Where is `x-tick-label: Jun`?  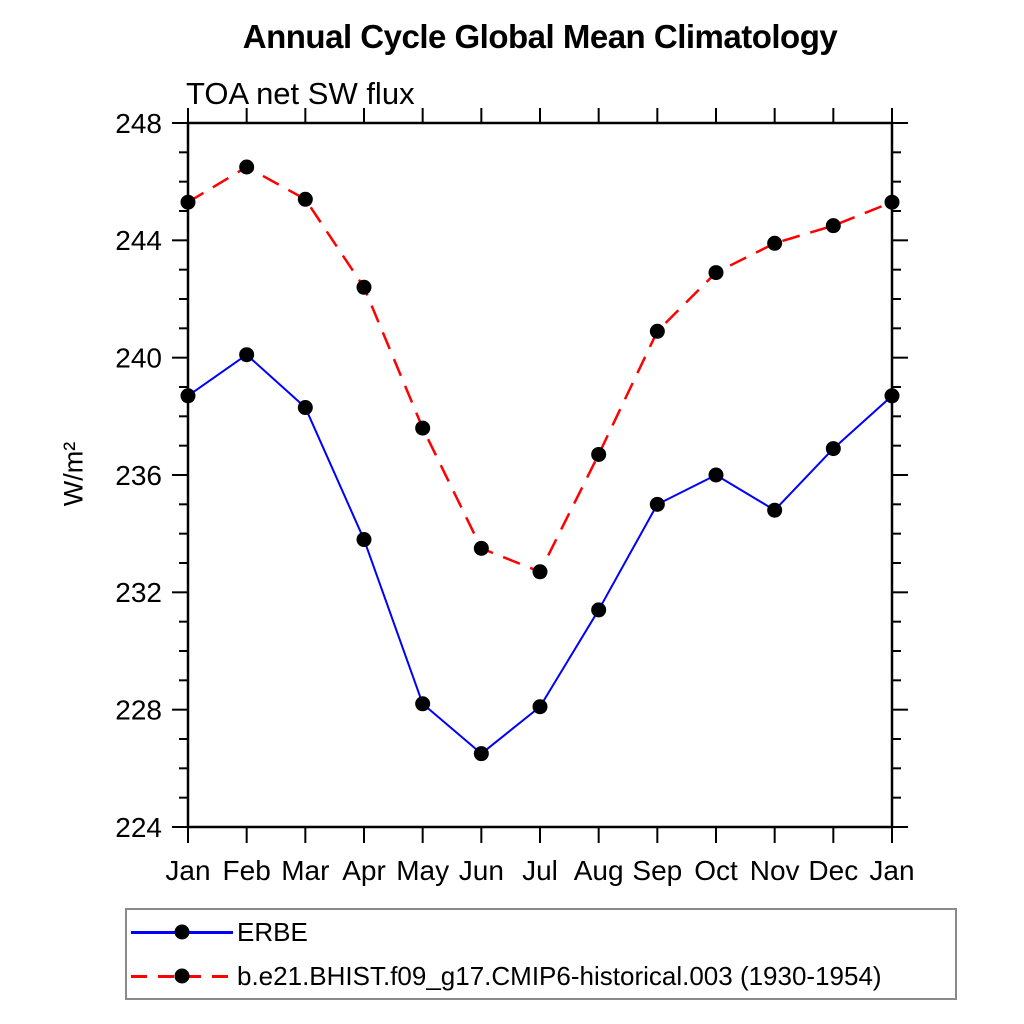 x-tick-label: Jun is located at coordinates (481, 870).